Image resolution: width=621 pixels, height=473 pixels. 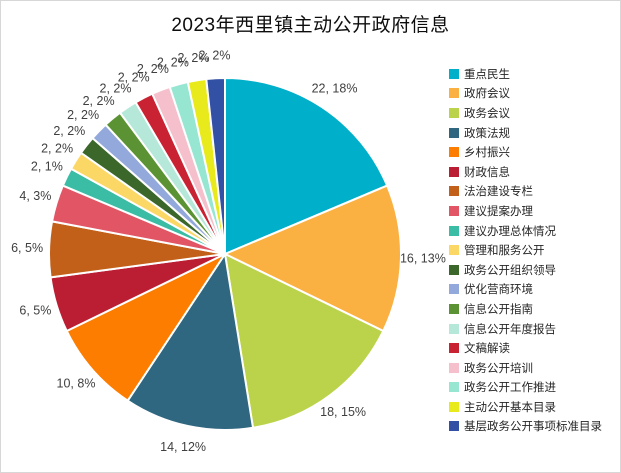 What do you see at coordinates (310, 25) in the screenshot?
I see `chart-title: 2023年西里镇主动公开政府信息` at bounding box center [310, 25].